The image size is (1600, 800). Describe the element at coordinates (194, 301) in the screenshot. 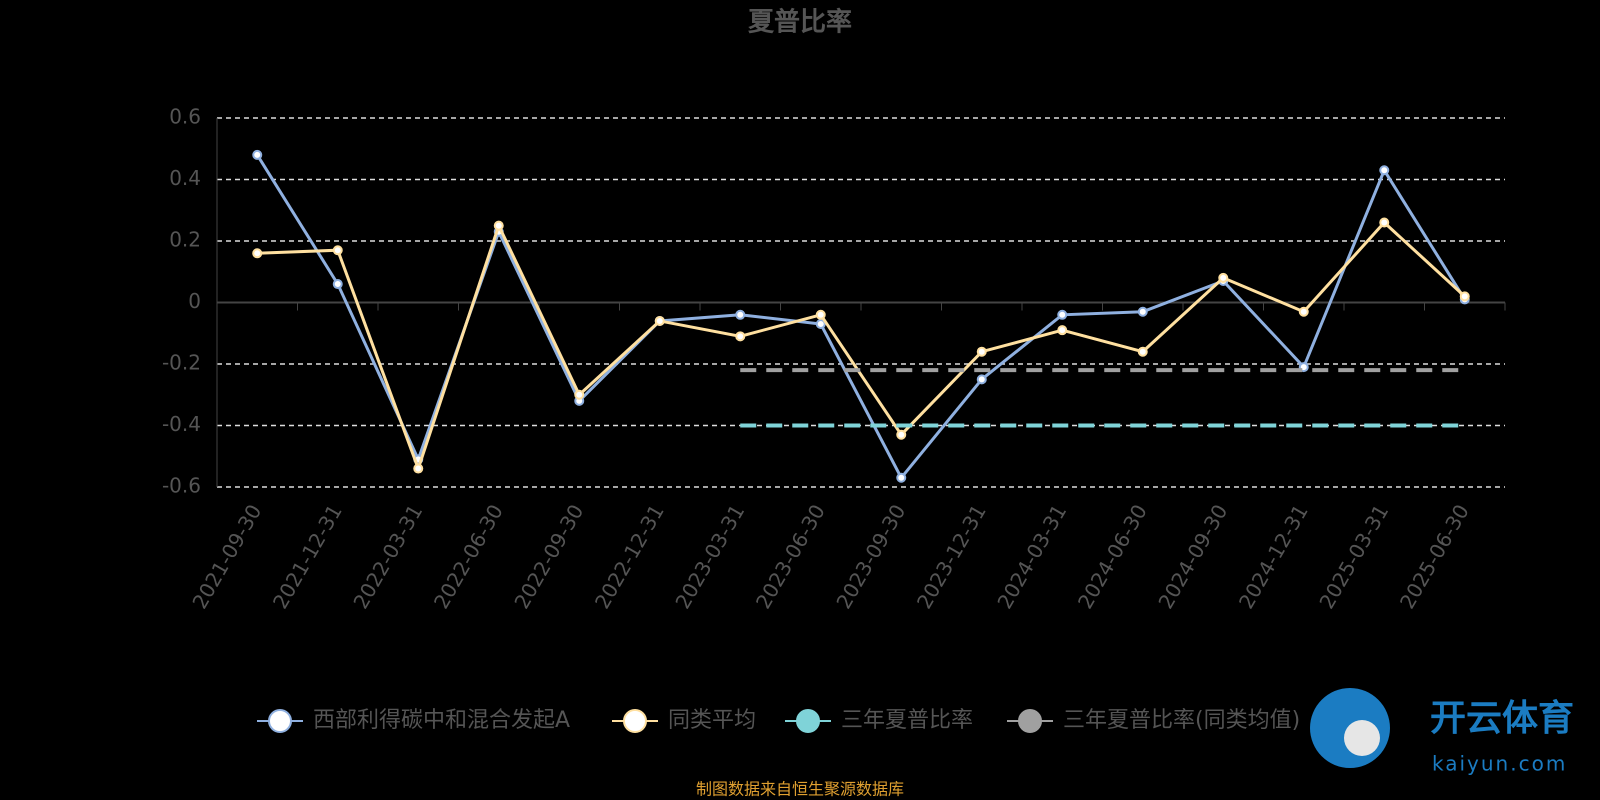

I see `y-tick-label: 0` at that location.